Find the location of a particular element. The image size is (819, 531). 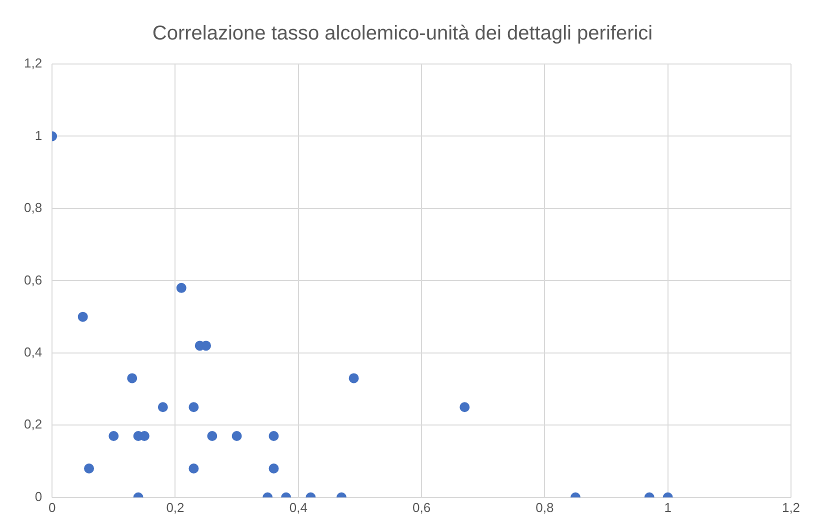

x-tick-label: 1,2 is located at coordinates (791, 507).